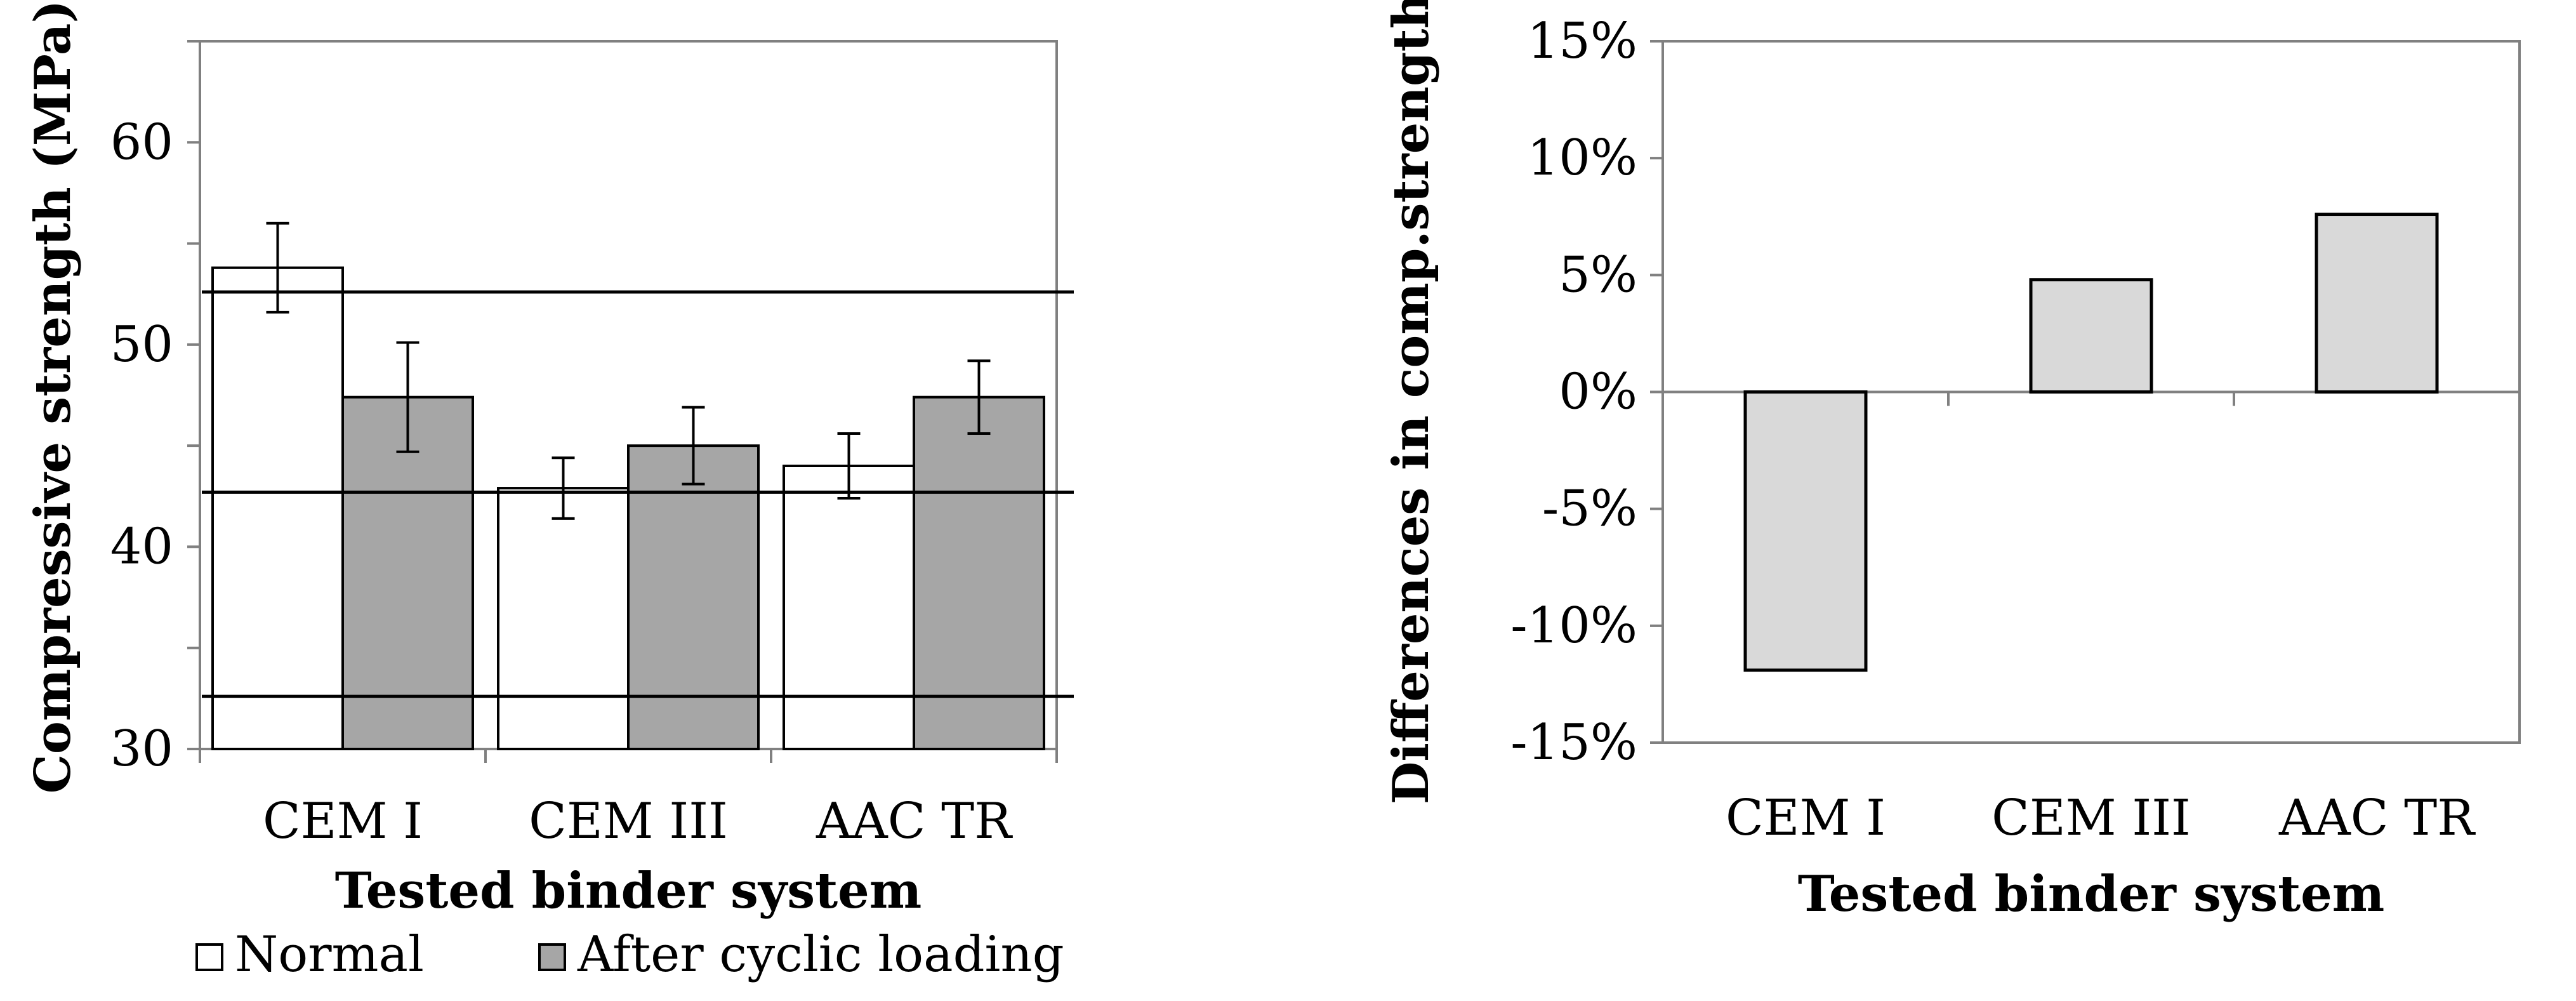 This screenshot has height=1001, width=2576. Describe the element at coordinates (2377, 303) in the screenshot. I see `difference-bar-aac-tr` at that location.